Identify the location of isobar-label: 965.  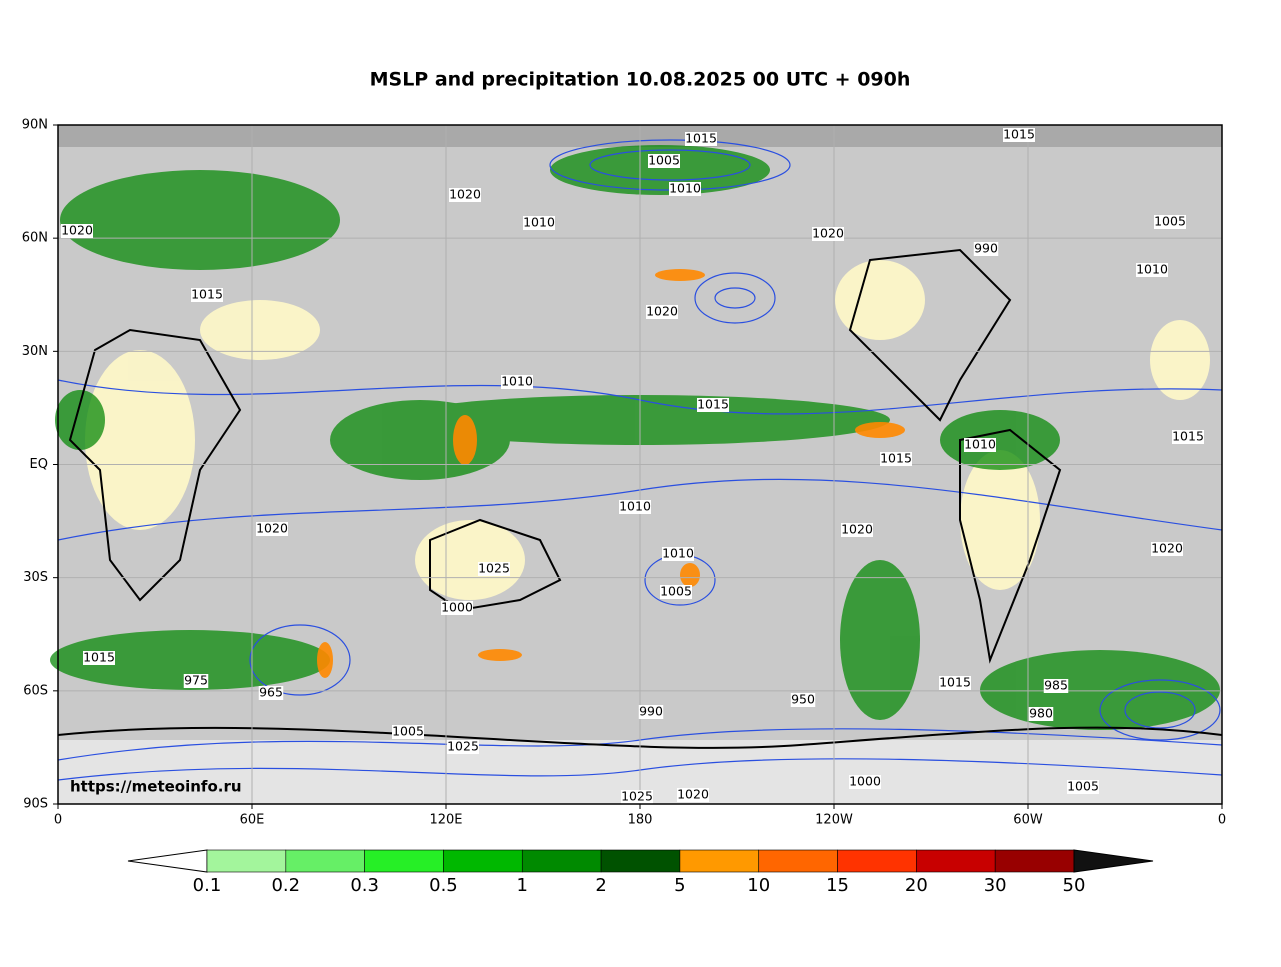
(271, 692).